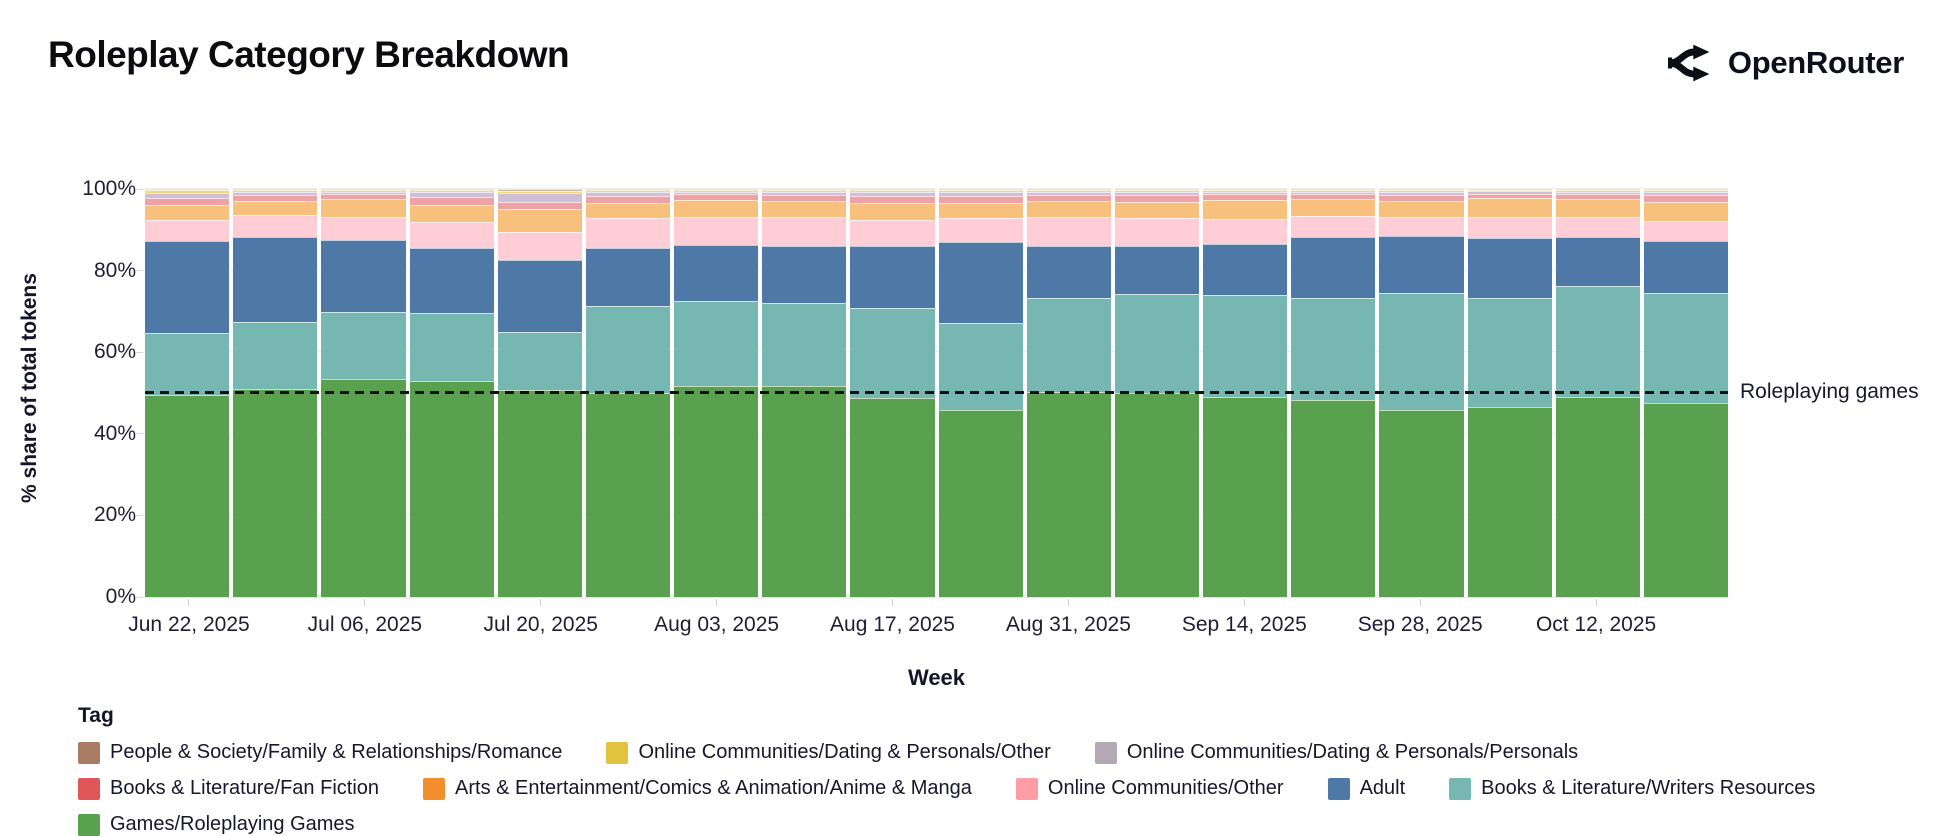 The image size is (1940, 836). Describe the element at coordinates (628, 393) in the screenshot. I see `bar-week-jul-27-2025` at that location.